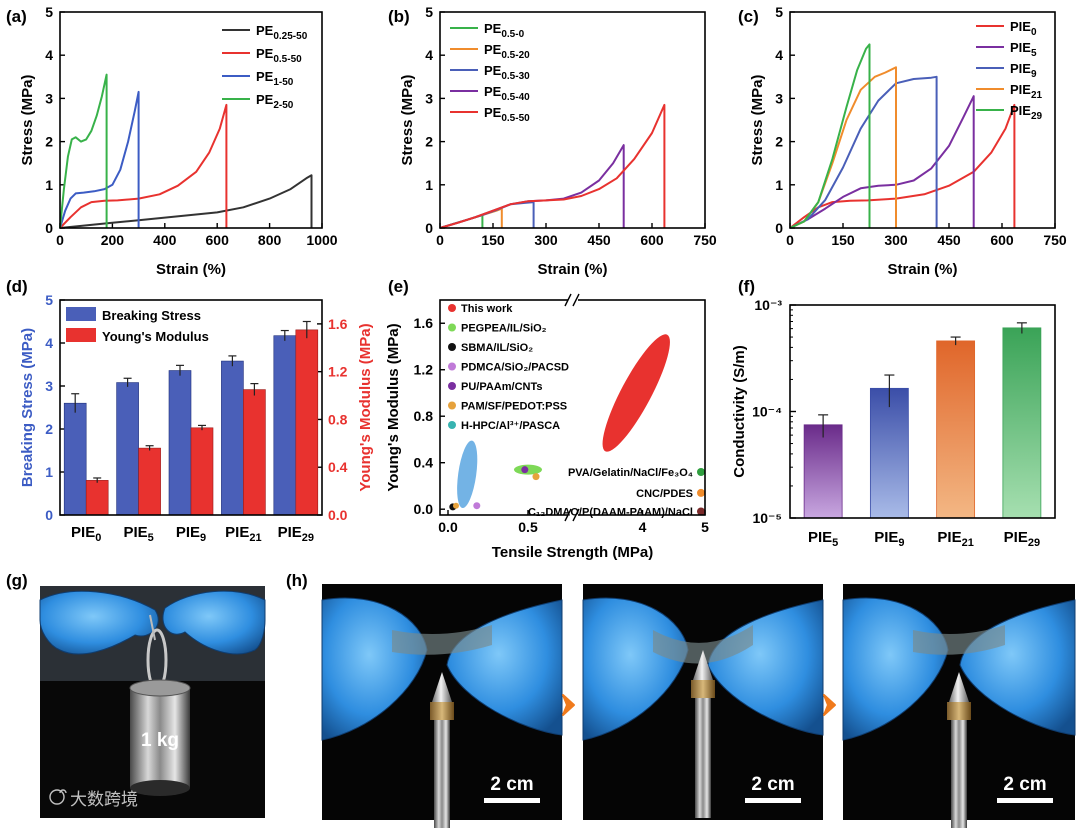  I want to click on y-tick-label: 0.4, so click(424, 463).